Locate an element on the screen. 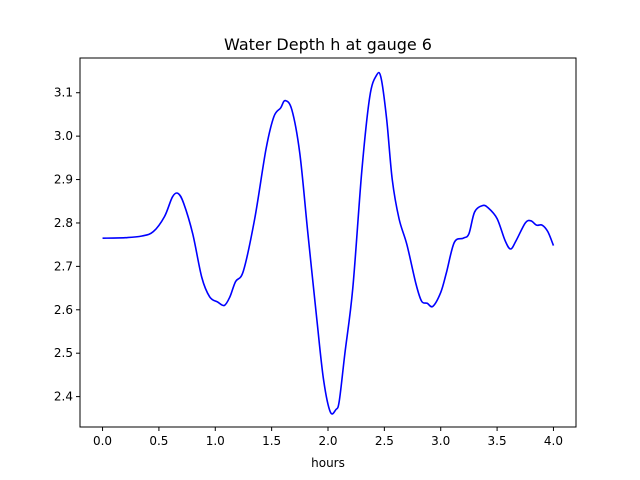  x-tick-label: 2.0 is located at coordinates (327, 441).